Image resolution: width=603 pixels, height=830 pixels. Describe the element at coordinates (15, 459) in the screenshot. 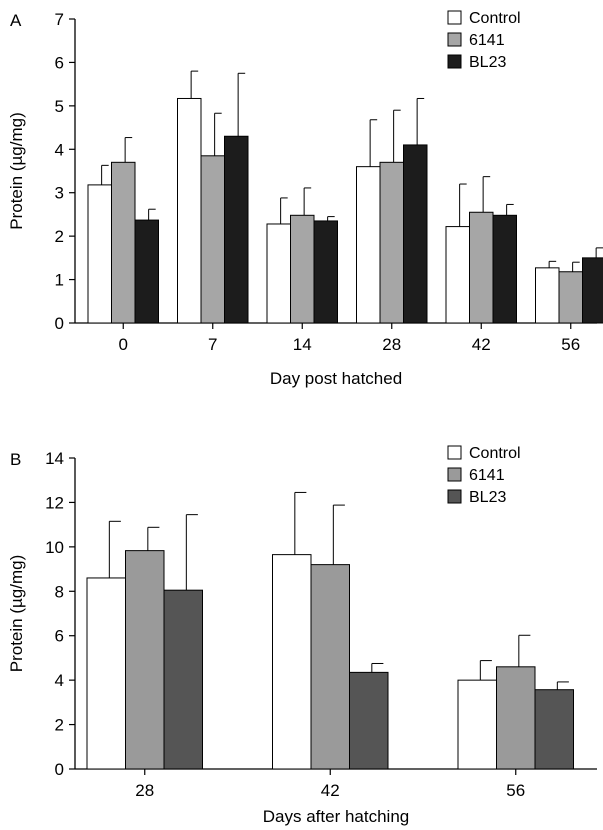

I see `panel-label: B` at that location.